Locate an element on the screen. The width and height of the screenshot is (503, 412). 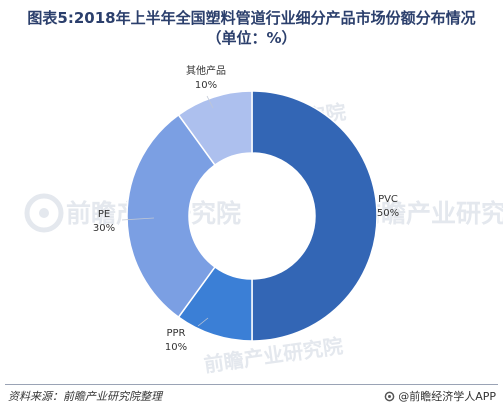
slice-other is located at coordinates (215, 128).